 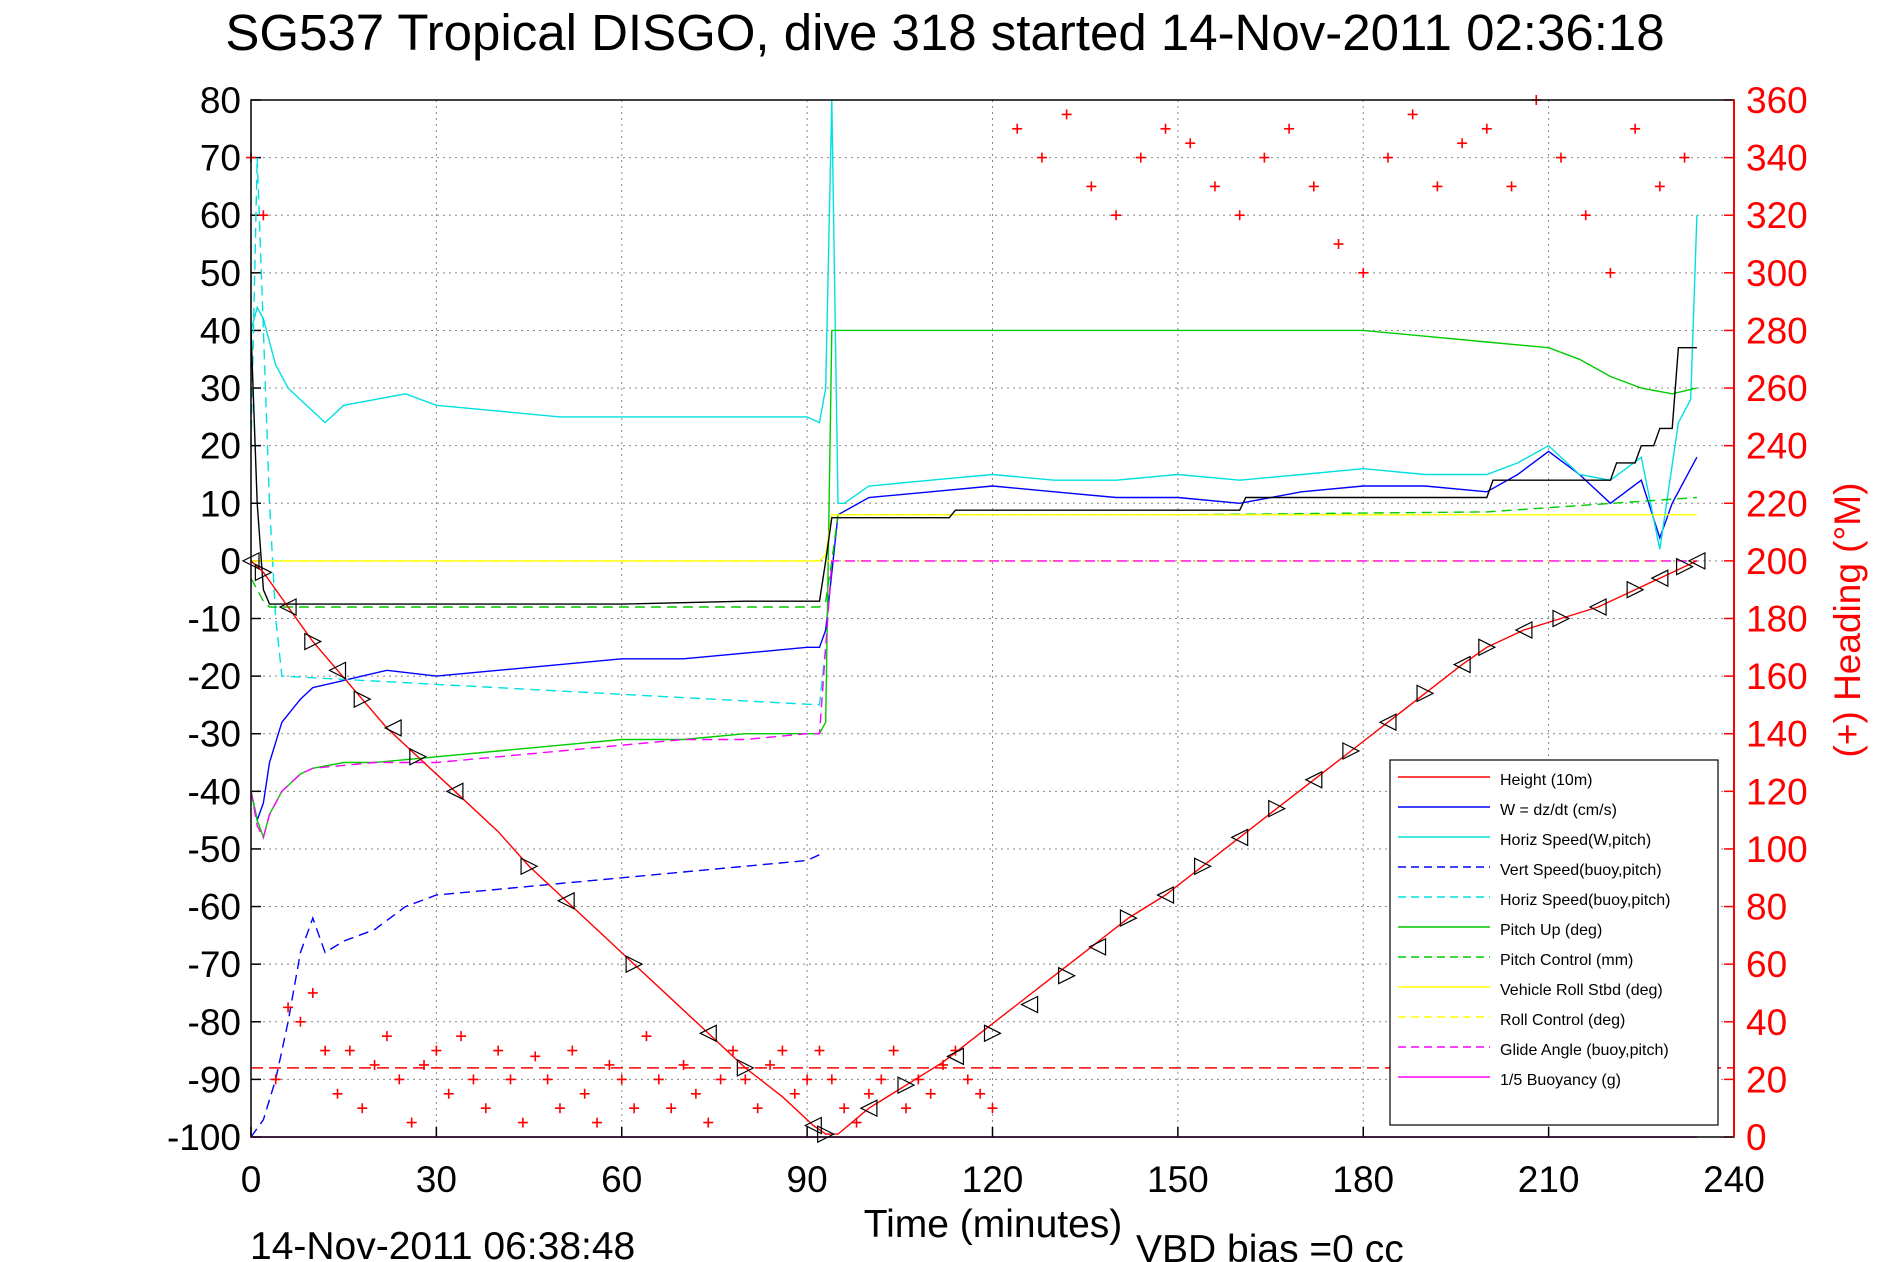 What do you see at coordinates (214, 791) in the screenshot?
I see `left-tick-label: -40` at bounding box center [214, 791].